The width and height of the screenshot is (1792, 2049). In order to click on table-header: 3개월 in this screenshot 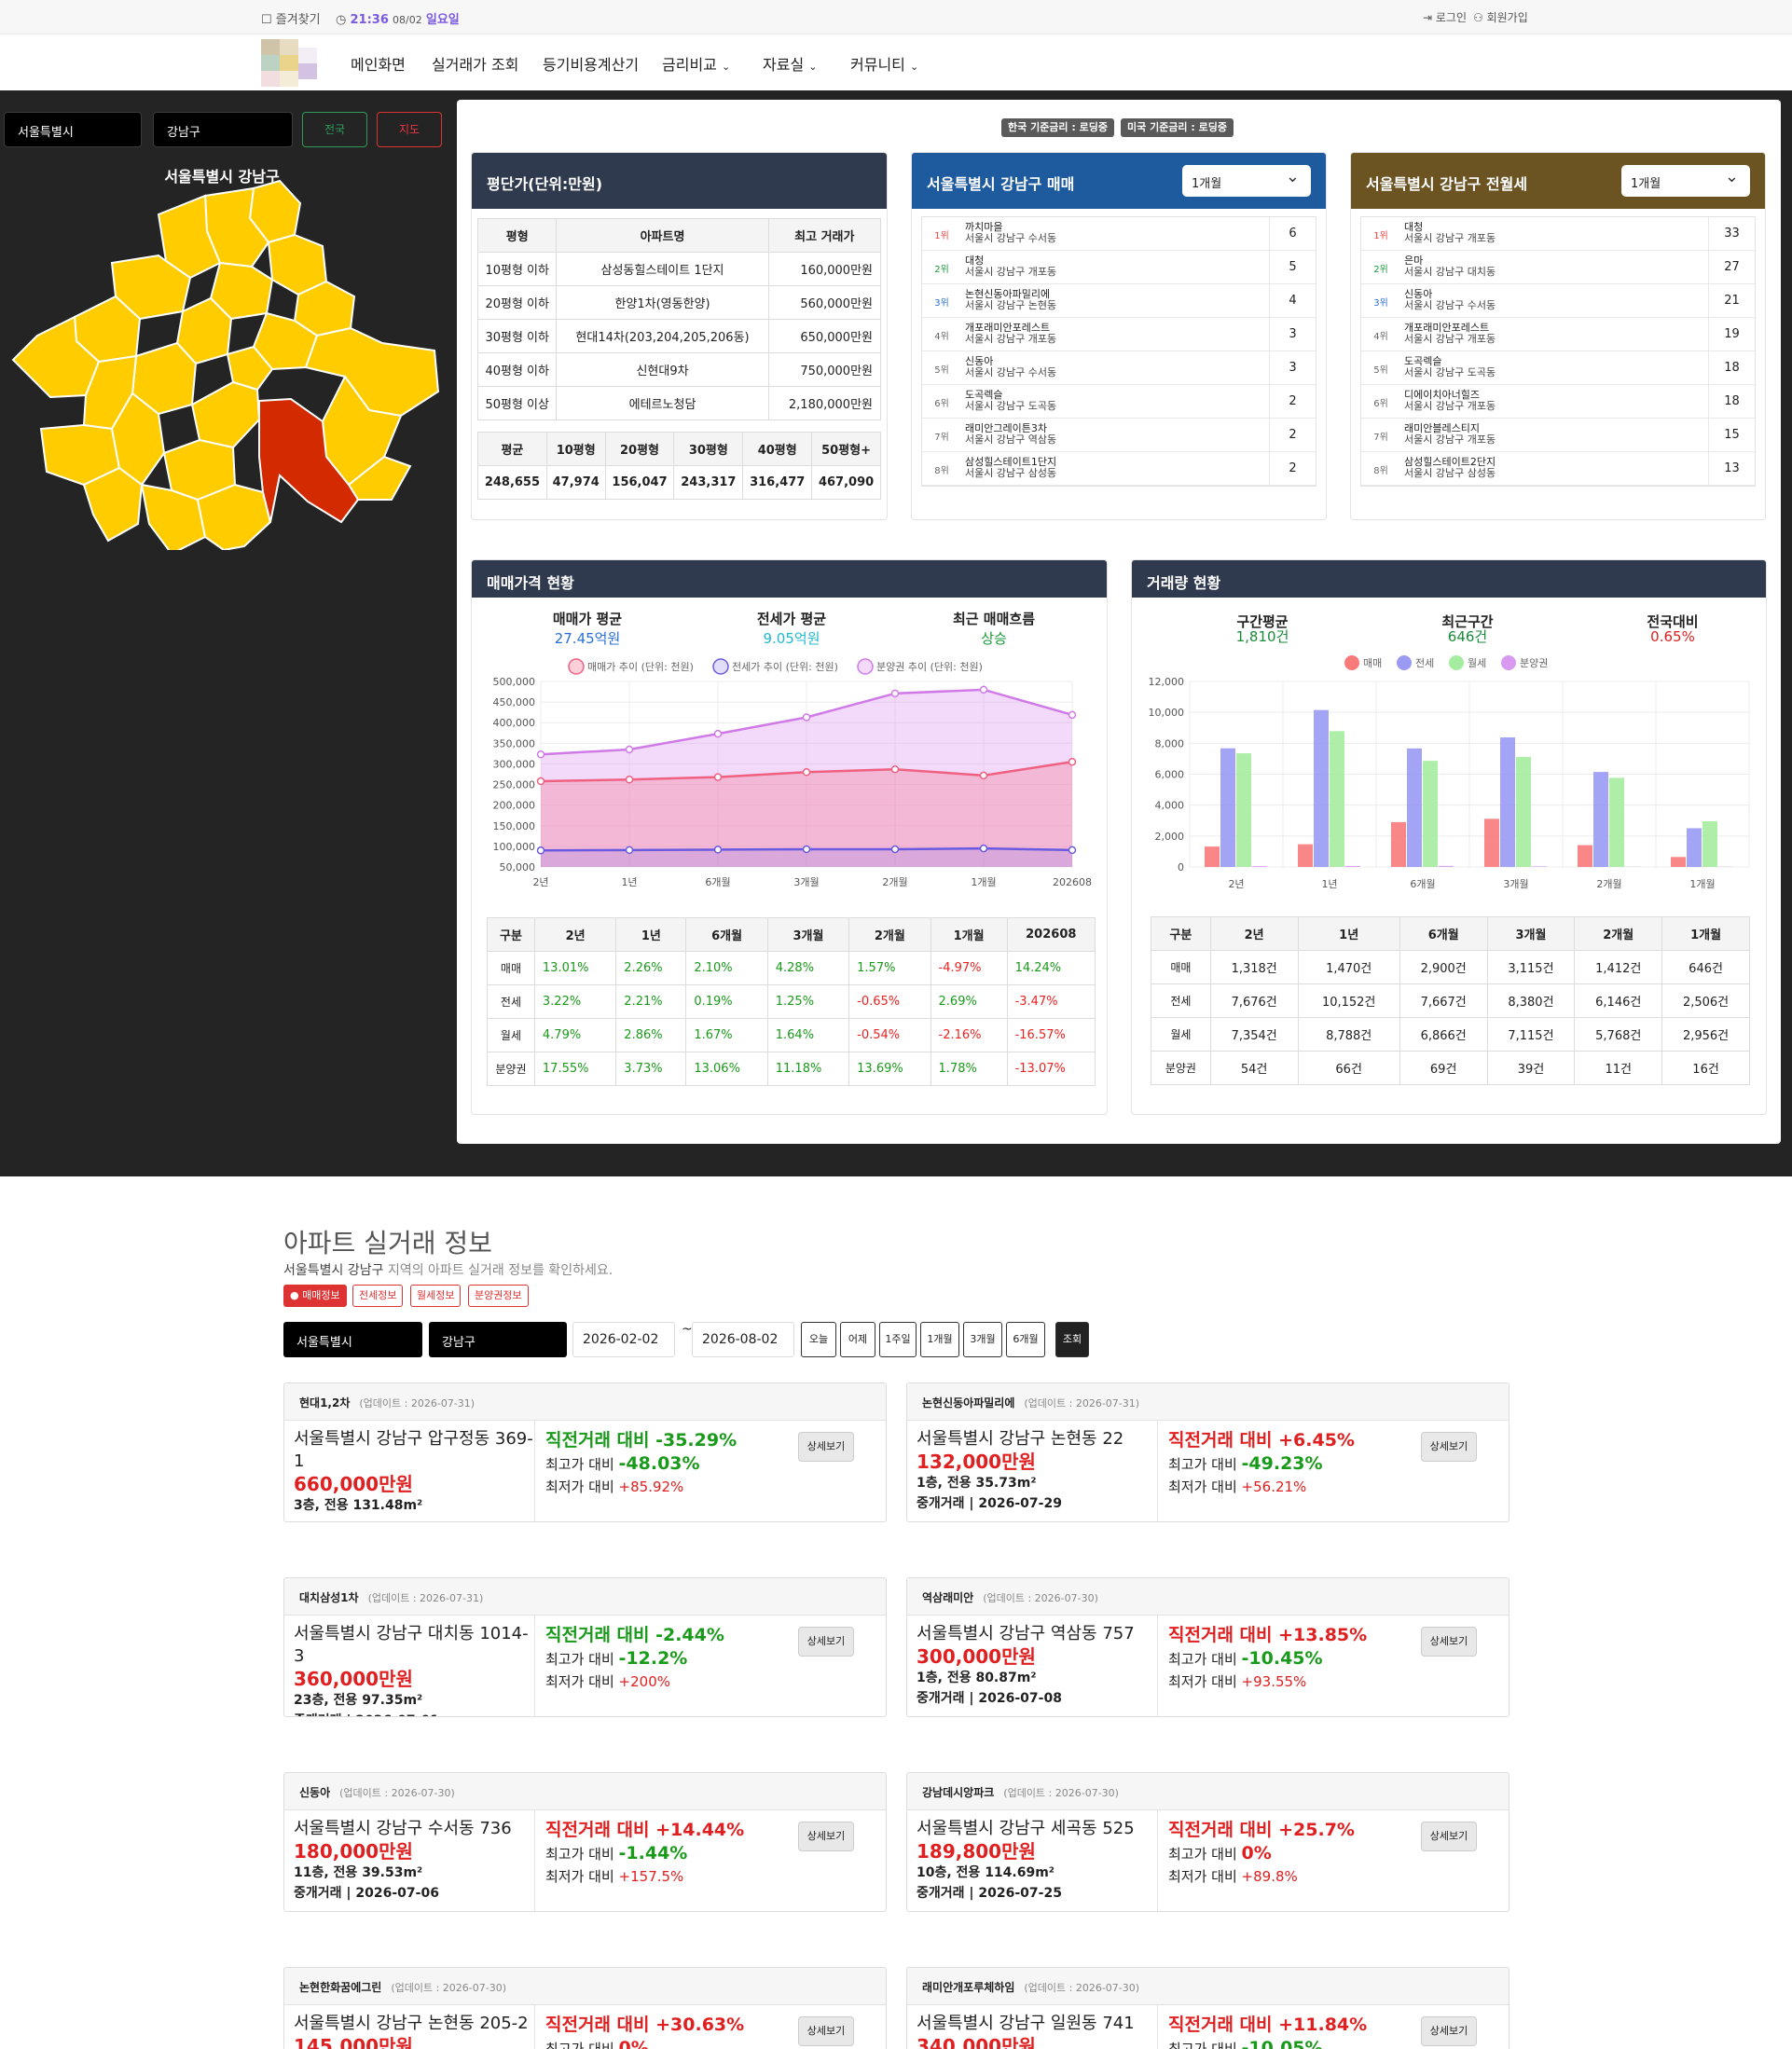, I will do `click(1531, 933)`.